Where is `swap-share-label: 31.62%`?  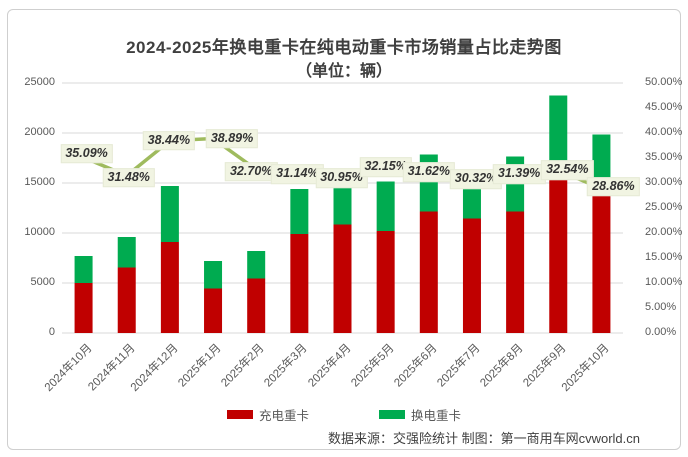
swap-share-label: 31.62% is located at coordinates (428, 172).